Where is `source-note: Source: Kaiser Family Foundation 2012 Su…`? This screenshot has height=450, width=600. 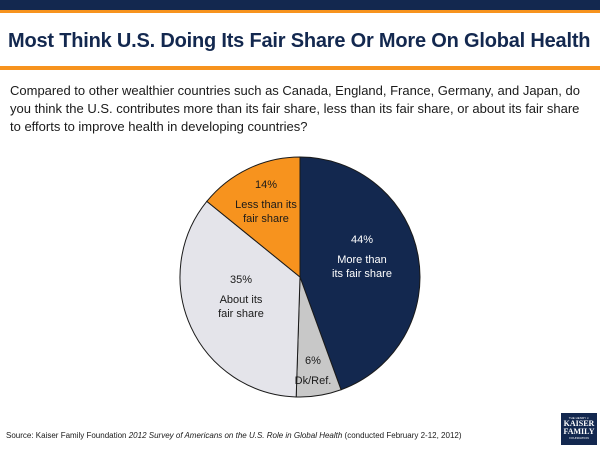
source-note: Source: Kaiser Family Foundation 2012 Su… is located at coordinates (234, 435).